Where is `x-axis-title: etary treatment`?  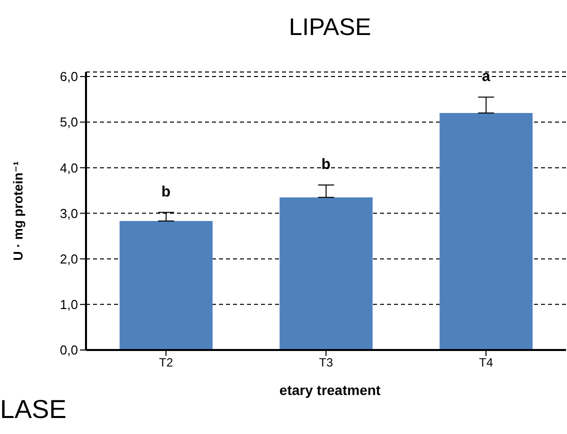 x-axis-title: etary treatment is located at coordinates (330, 390).